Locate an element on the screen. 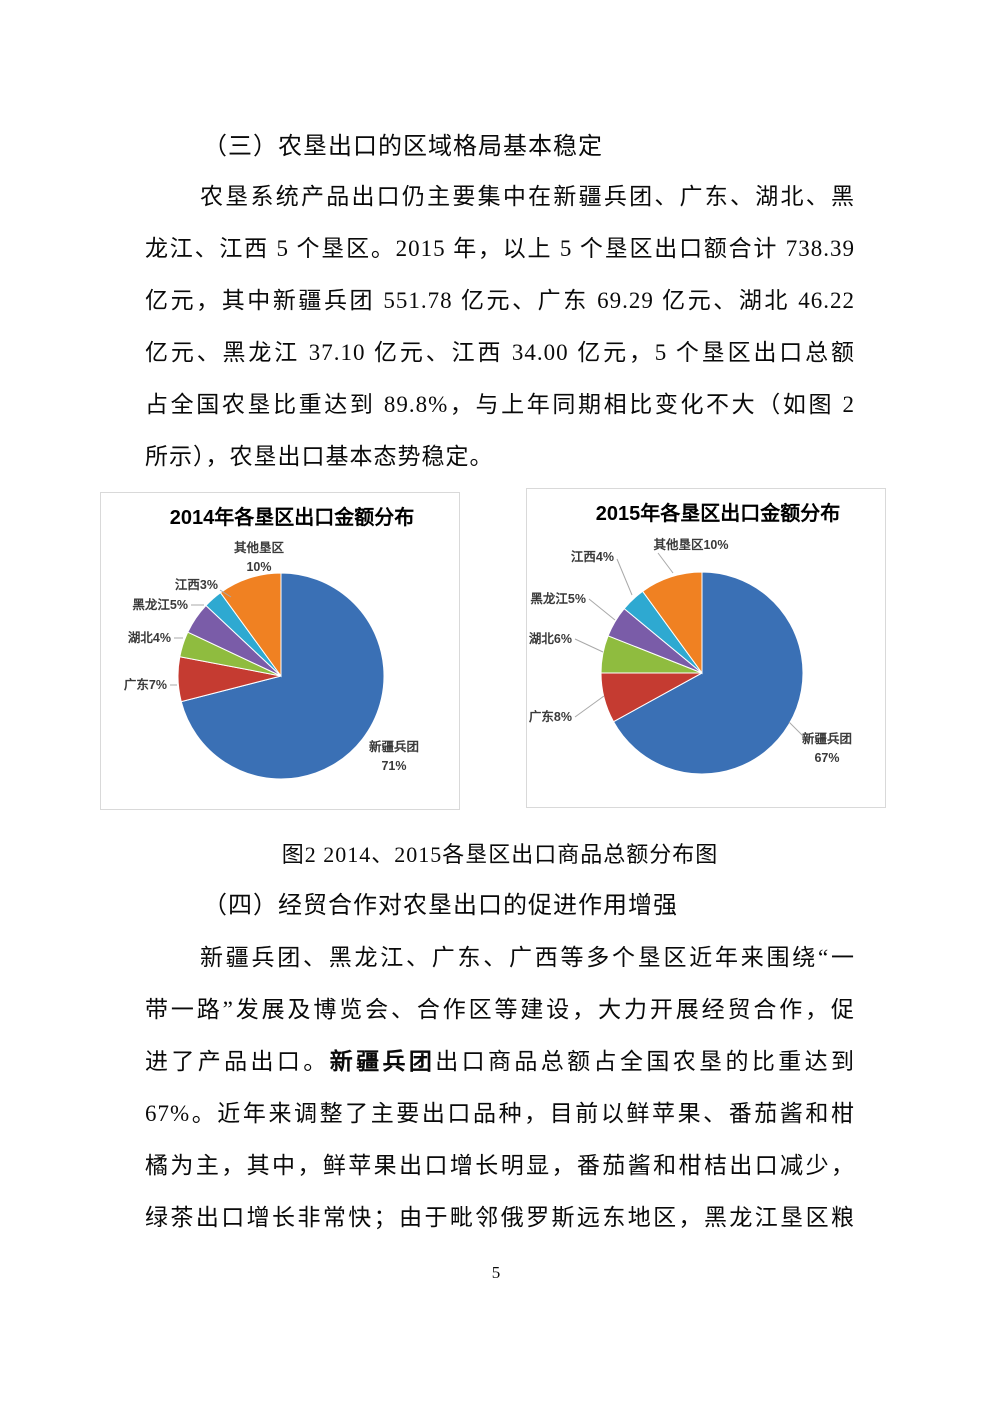  text-line: 橘为主，其中，鲜苹果出口增长明显，番茄酱和柑桔出口减少， is located at coordinates (500, 1166).